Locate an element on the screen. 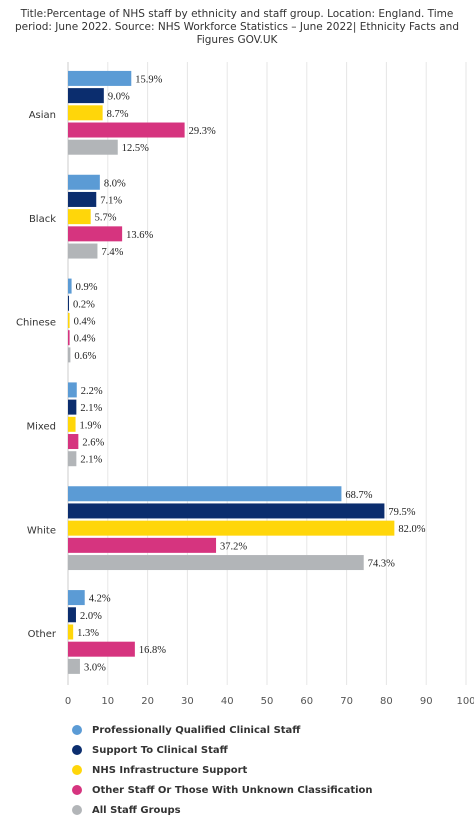  legend-label: NHS Infrastructure Support is located at coordinates (170, 770).